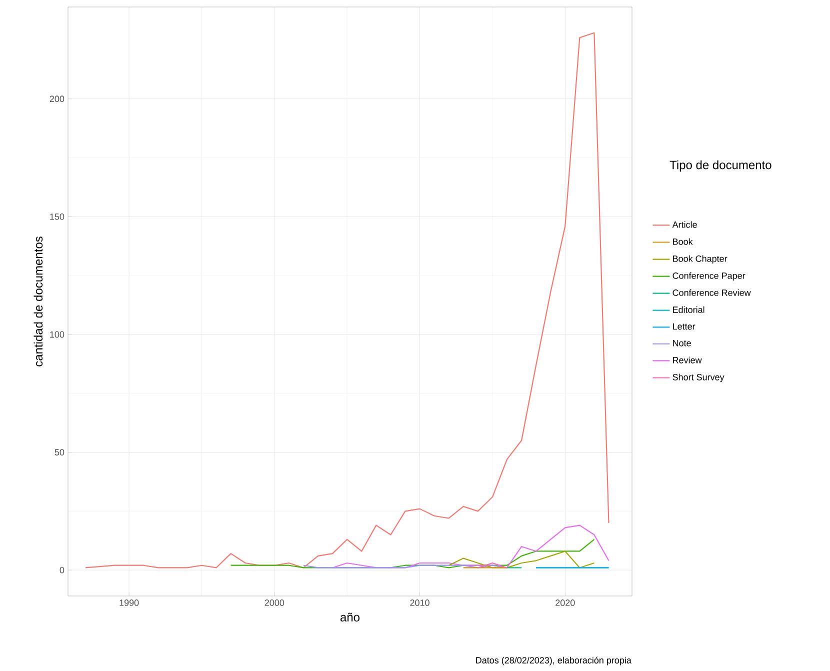 The width and height of the screenshot is (830, 671). Describe the element at coordinates (682, 343) in the screenshot. I see `legend-label: Note` at that location.